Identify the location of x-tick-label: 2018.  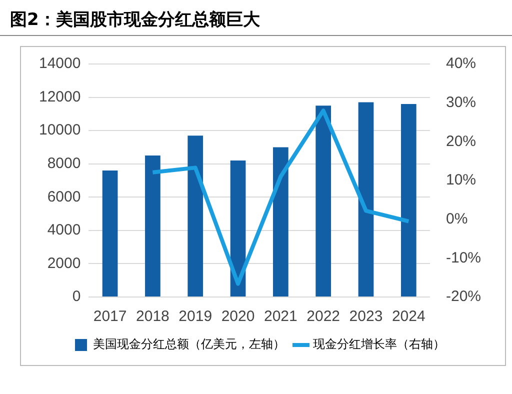
(153, 317).